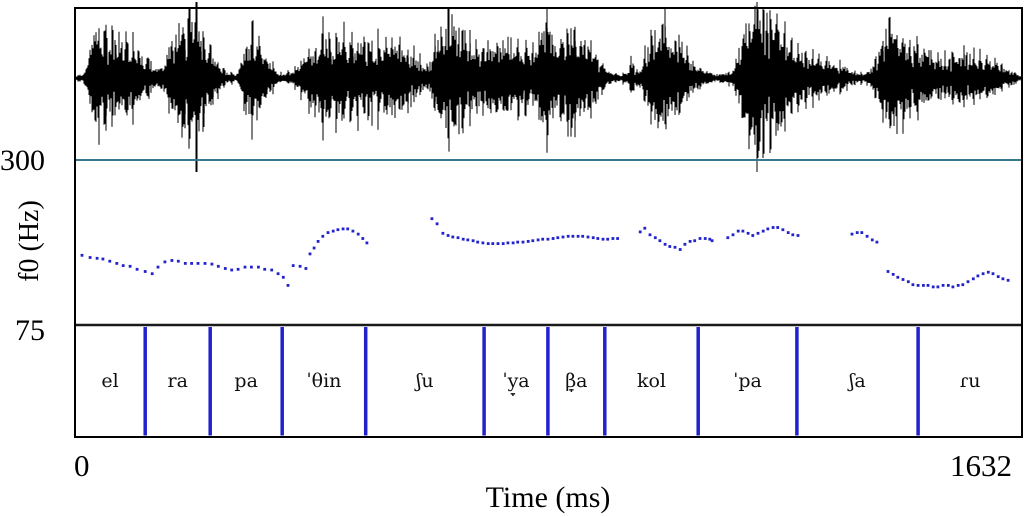 The width and height of the screenshot is (1033, 517). I want to click on segment-label: ɾu, so click(970, 381).